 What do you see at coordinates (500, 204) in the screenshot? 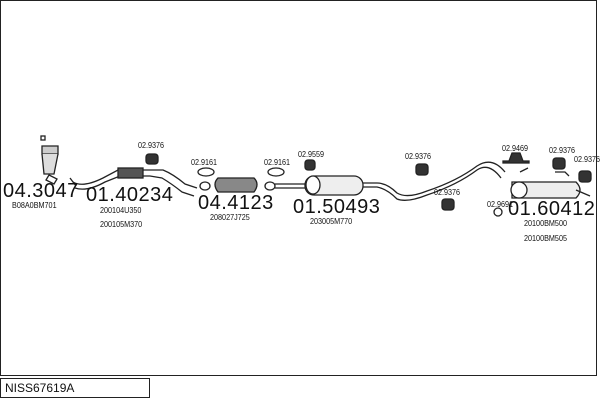
I see `accessory-number: 02.9691` at bounding box center [500, 204].